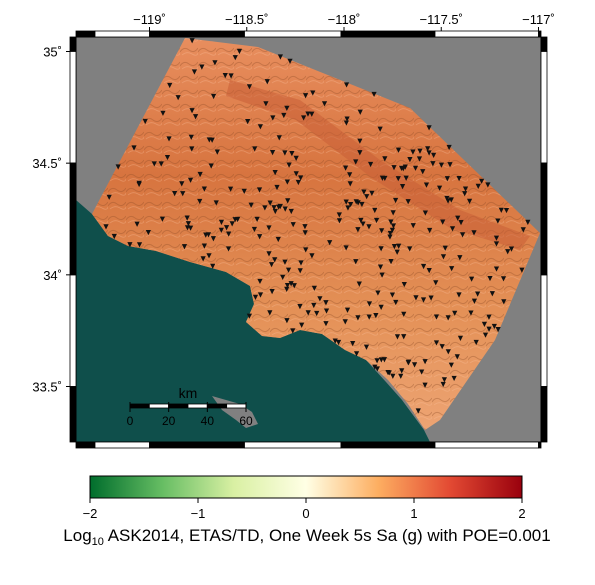  What do you see at coordinates (247, 19) in the screenshot?
I see `x-tick-label: −118.5˚` at bounding box center [247, 19].